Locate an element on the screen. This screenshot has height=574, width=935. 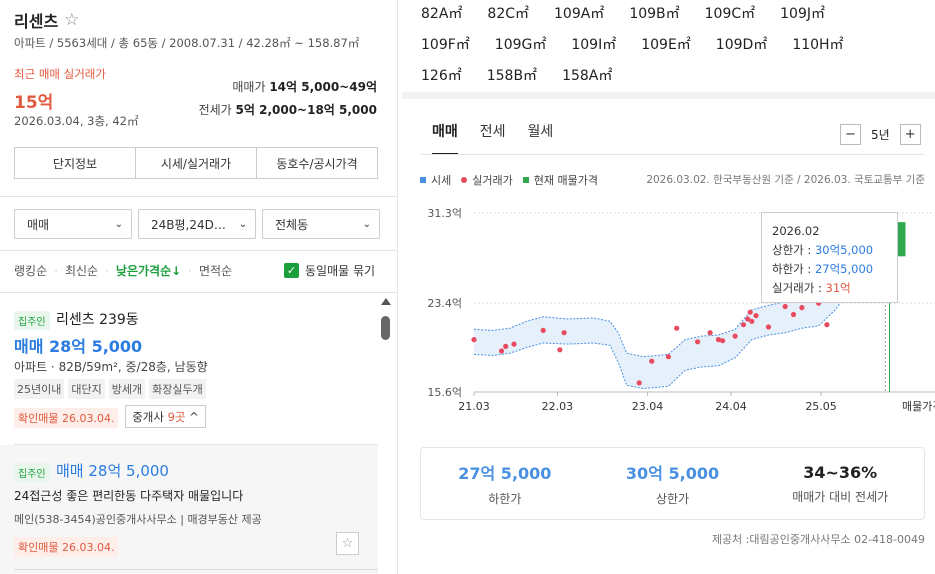
summary-upper: 30억 5,000 상한가 is located at coordinates (673, 483).